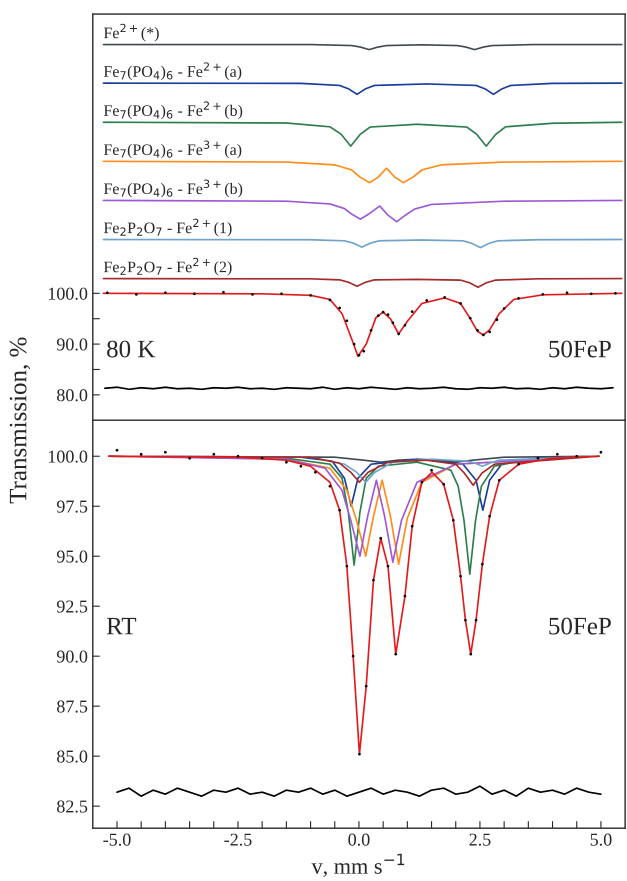  What do you see at coordinates (72, 656) in the screenshot?
I see `y-tick-label: 90.0` at bounding box center [72, 656].